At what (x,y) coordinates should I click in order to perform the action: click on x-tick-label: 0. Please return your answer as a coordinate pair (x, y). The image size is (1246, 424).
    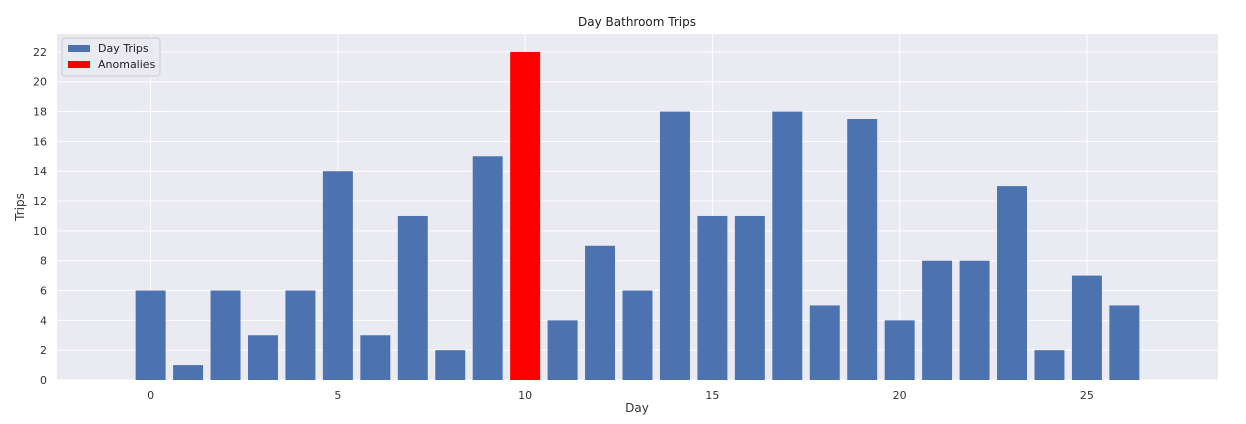
    Looking at the image, I should click on (150, 395).